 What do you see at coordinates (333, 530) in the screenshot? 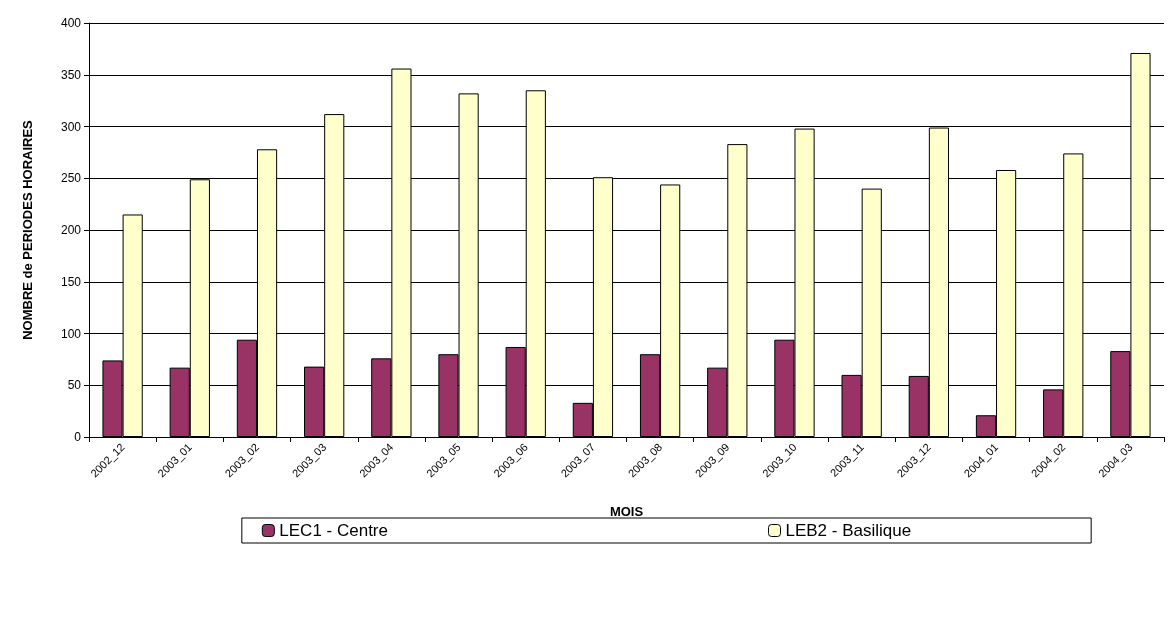
I see `legend-label: LEC1 - Centre` at bounding box center [333, 530].